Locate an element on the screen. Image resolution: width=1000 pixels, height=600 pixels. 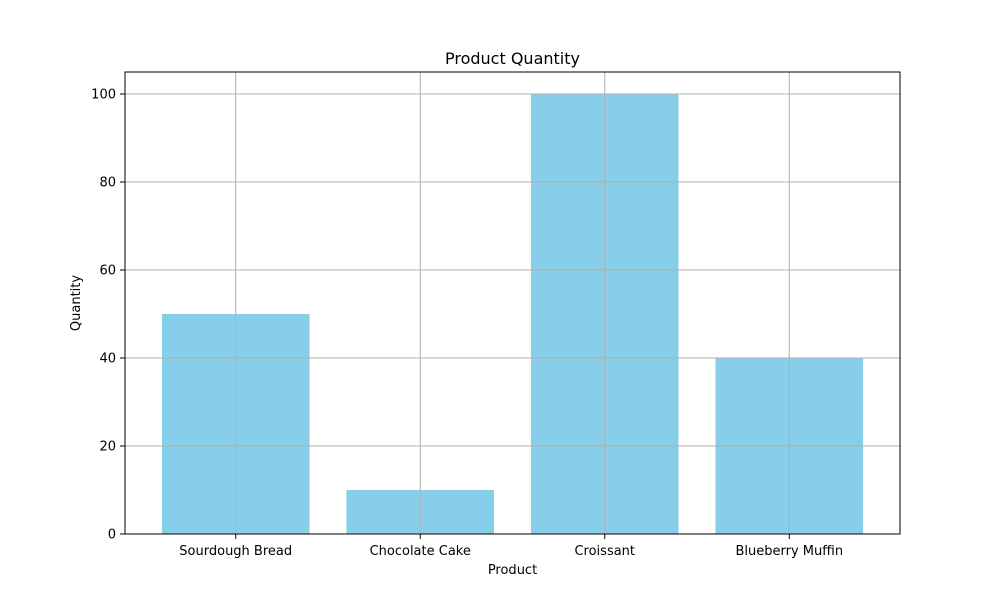
chart-title: Product Quantity is located at coordinates (512, 58).